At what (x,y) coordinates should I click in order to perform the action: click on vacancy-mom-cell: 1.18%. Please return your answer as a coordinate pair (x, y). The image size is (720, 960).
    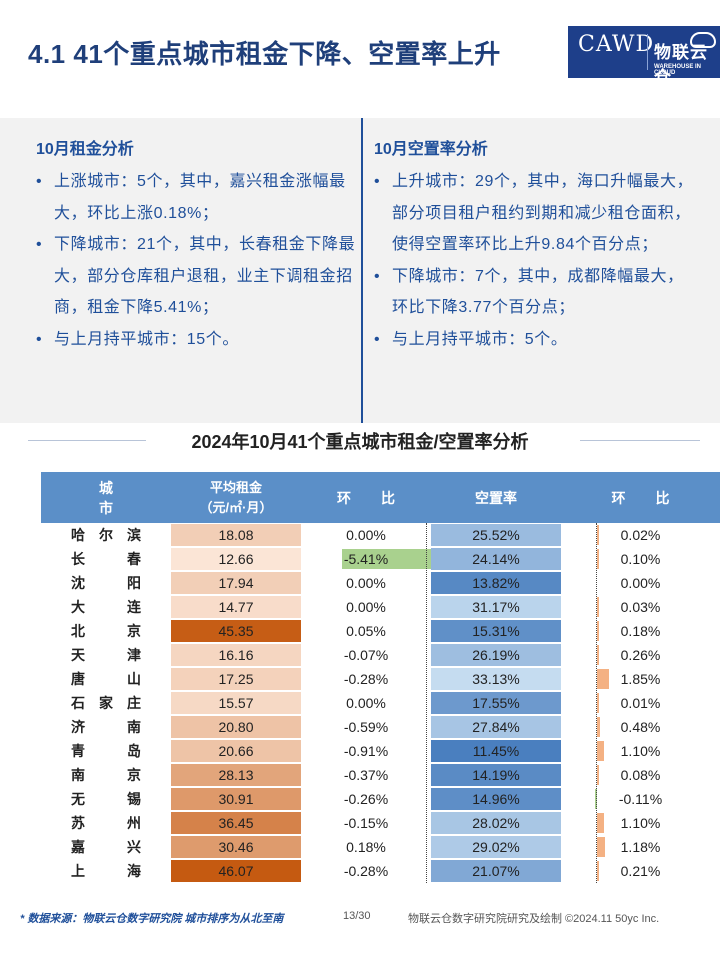
    Looking at the image, I should click on (640, 847).